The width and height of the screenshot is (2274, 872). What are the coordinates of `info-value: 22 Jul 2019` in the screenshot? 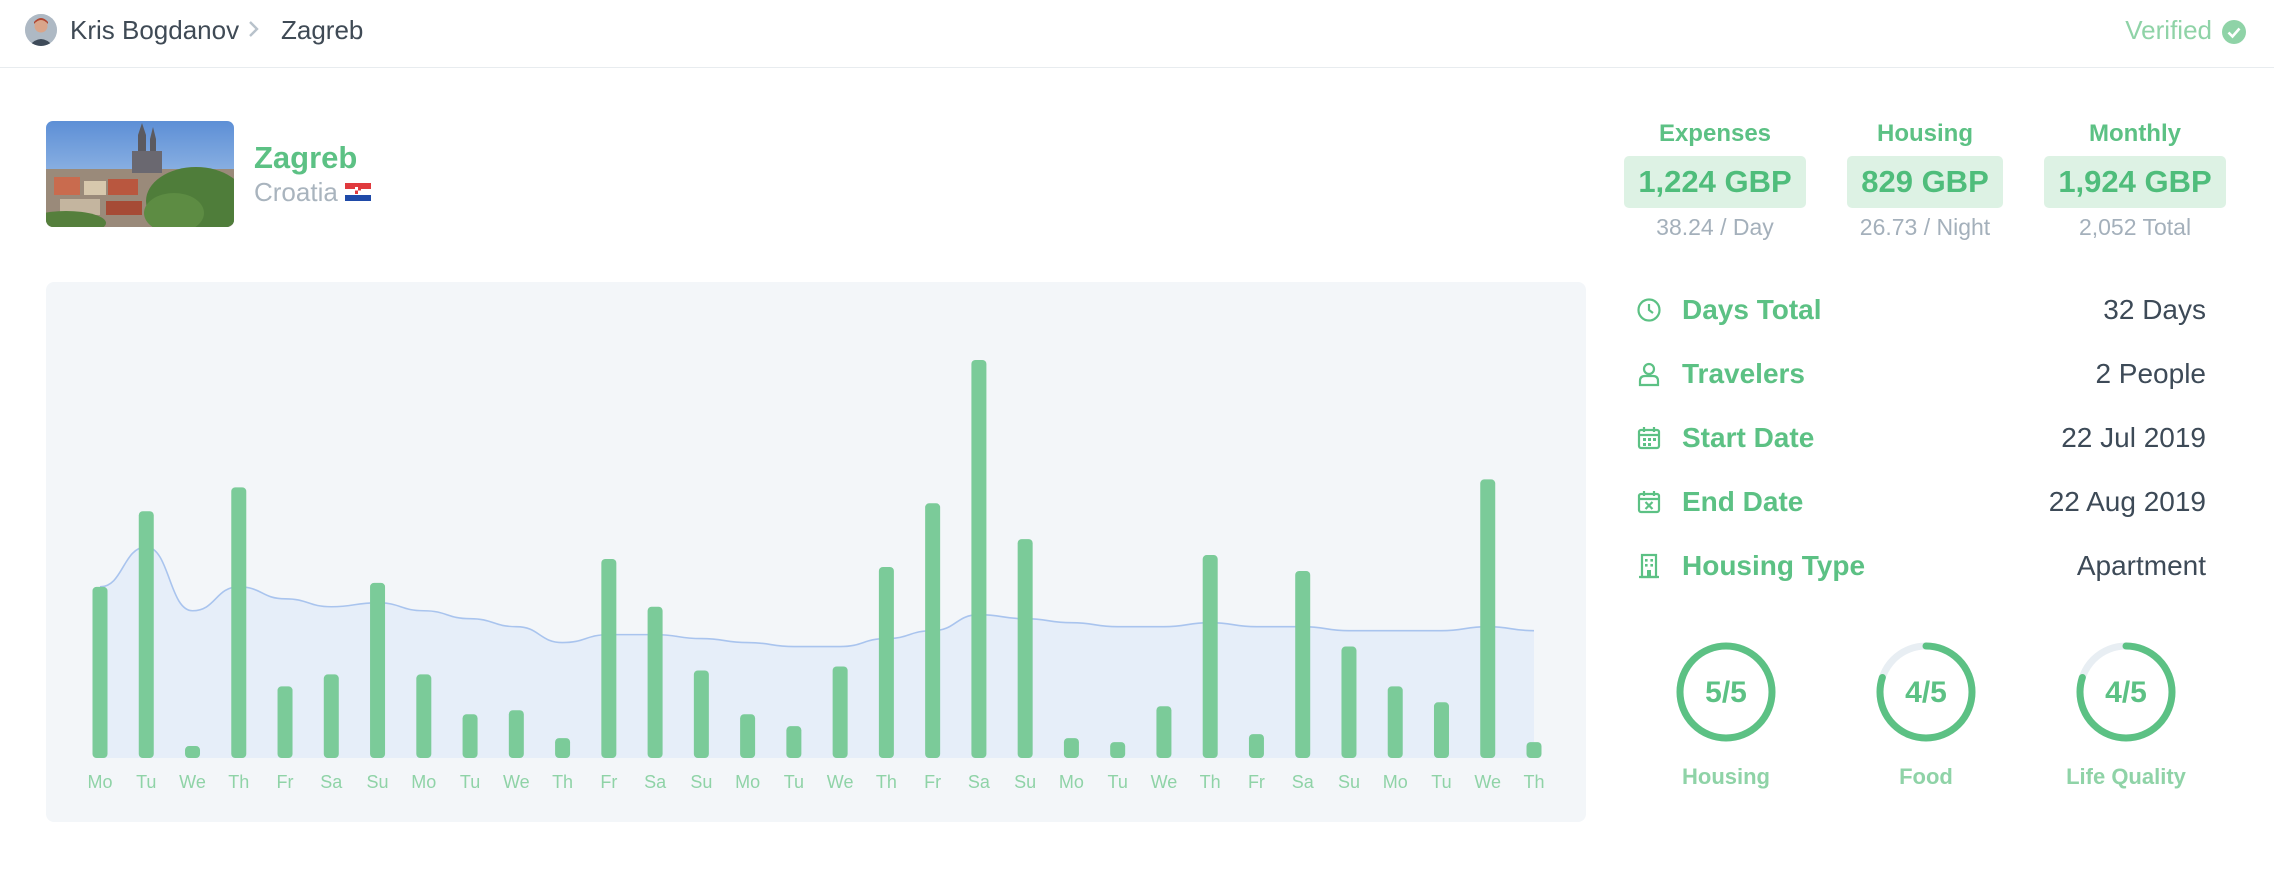 It's located at (2133, 437).